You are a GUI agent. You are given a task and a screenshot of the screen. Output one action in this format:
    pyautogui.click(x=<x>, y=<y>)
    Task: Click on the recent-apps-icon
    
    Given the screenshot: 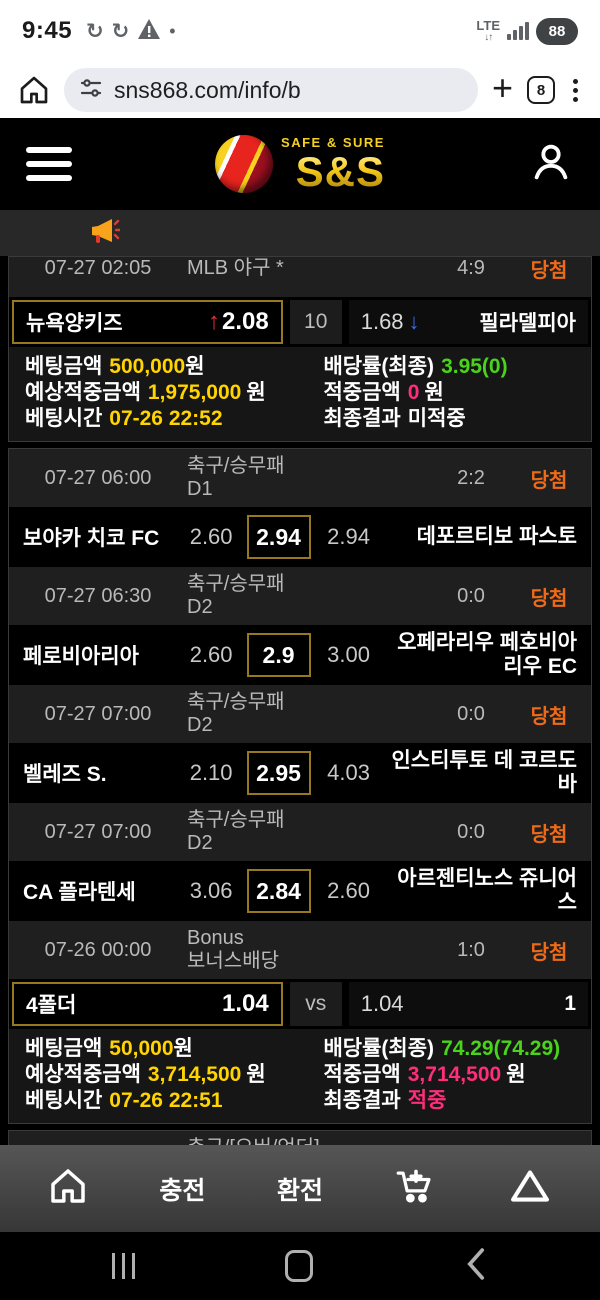 What is the action you would take?
    pyautogui.click(x=123, y=1266)
    